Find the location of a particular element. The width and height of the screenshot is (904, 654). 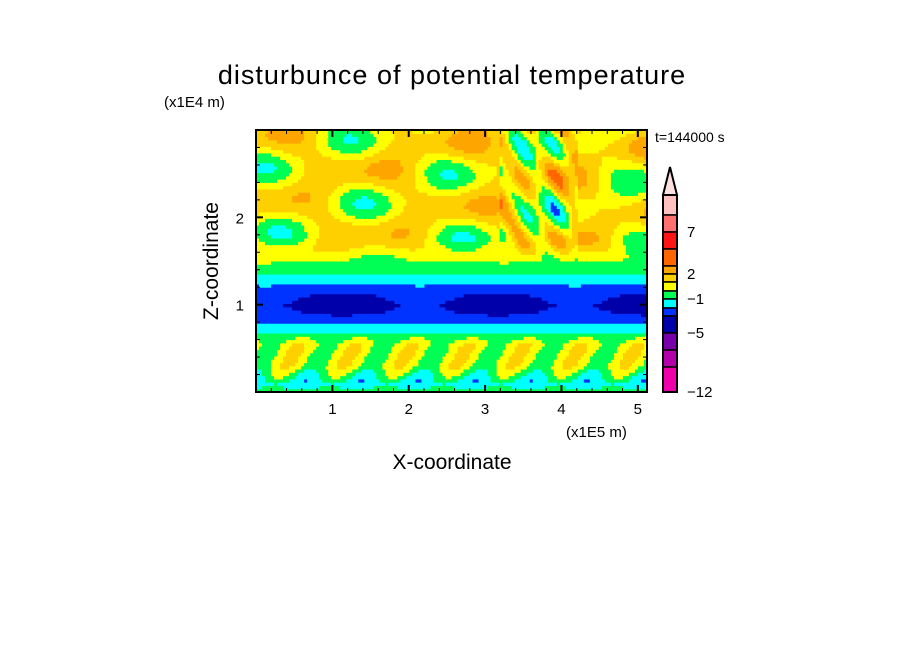

x-unit-label: (x1E5 m) is located at coordinates (596, 432).